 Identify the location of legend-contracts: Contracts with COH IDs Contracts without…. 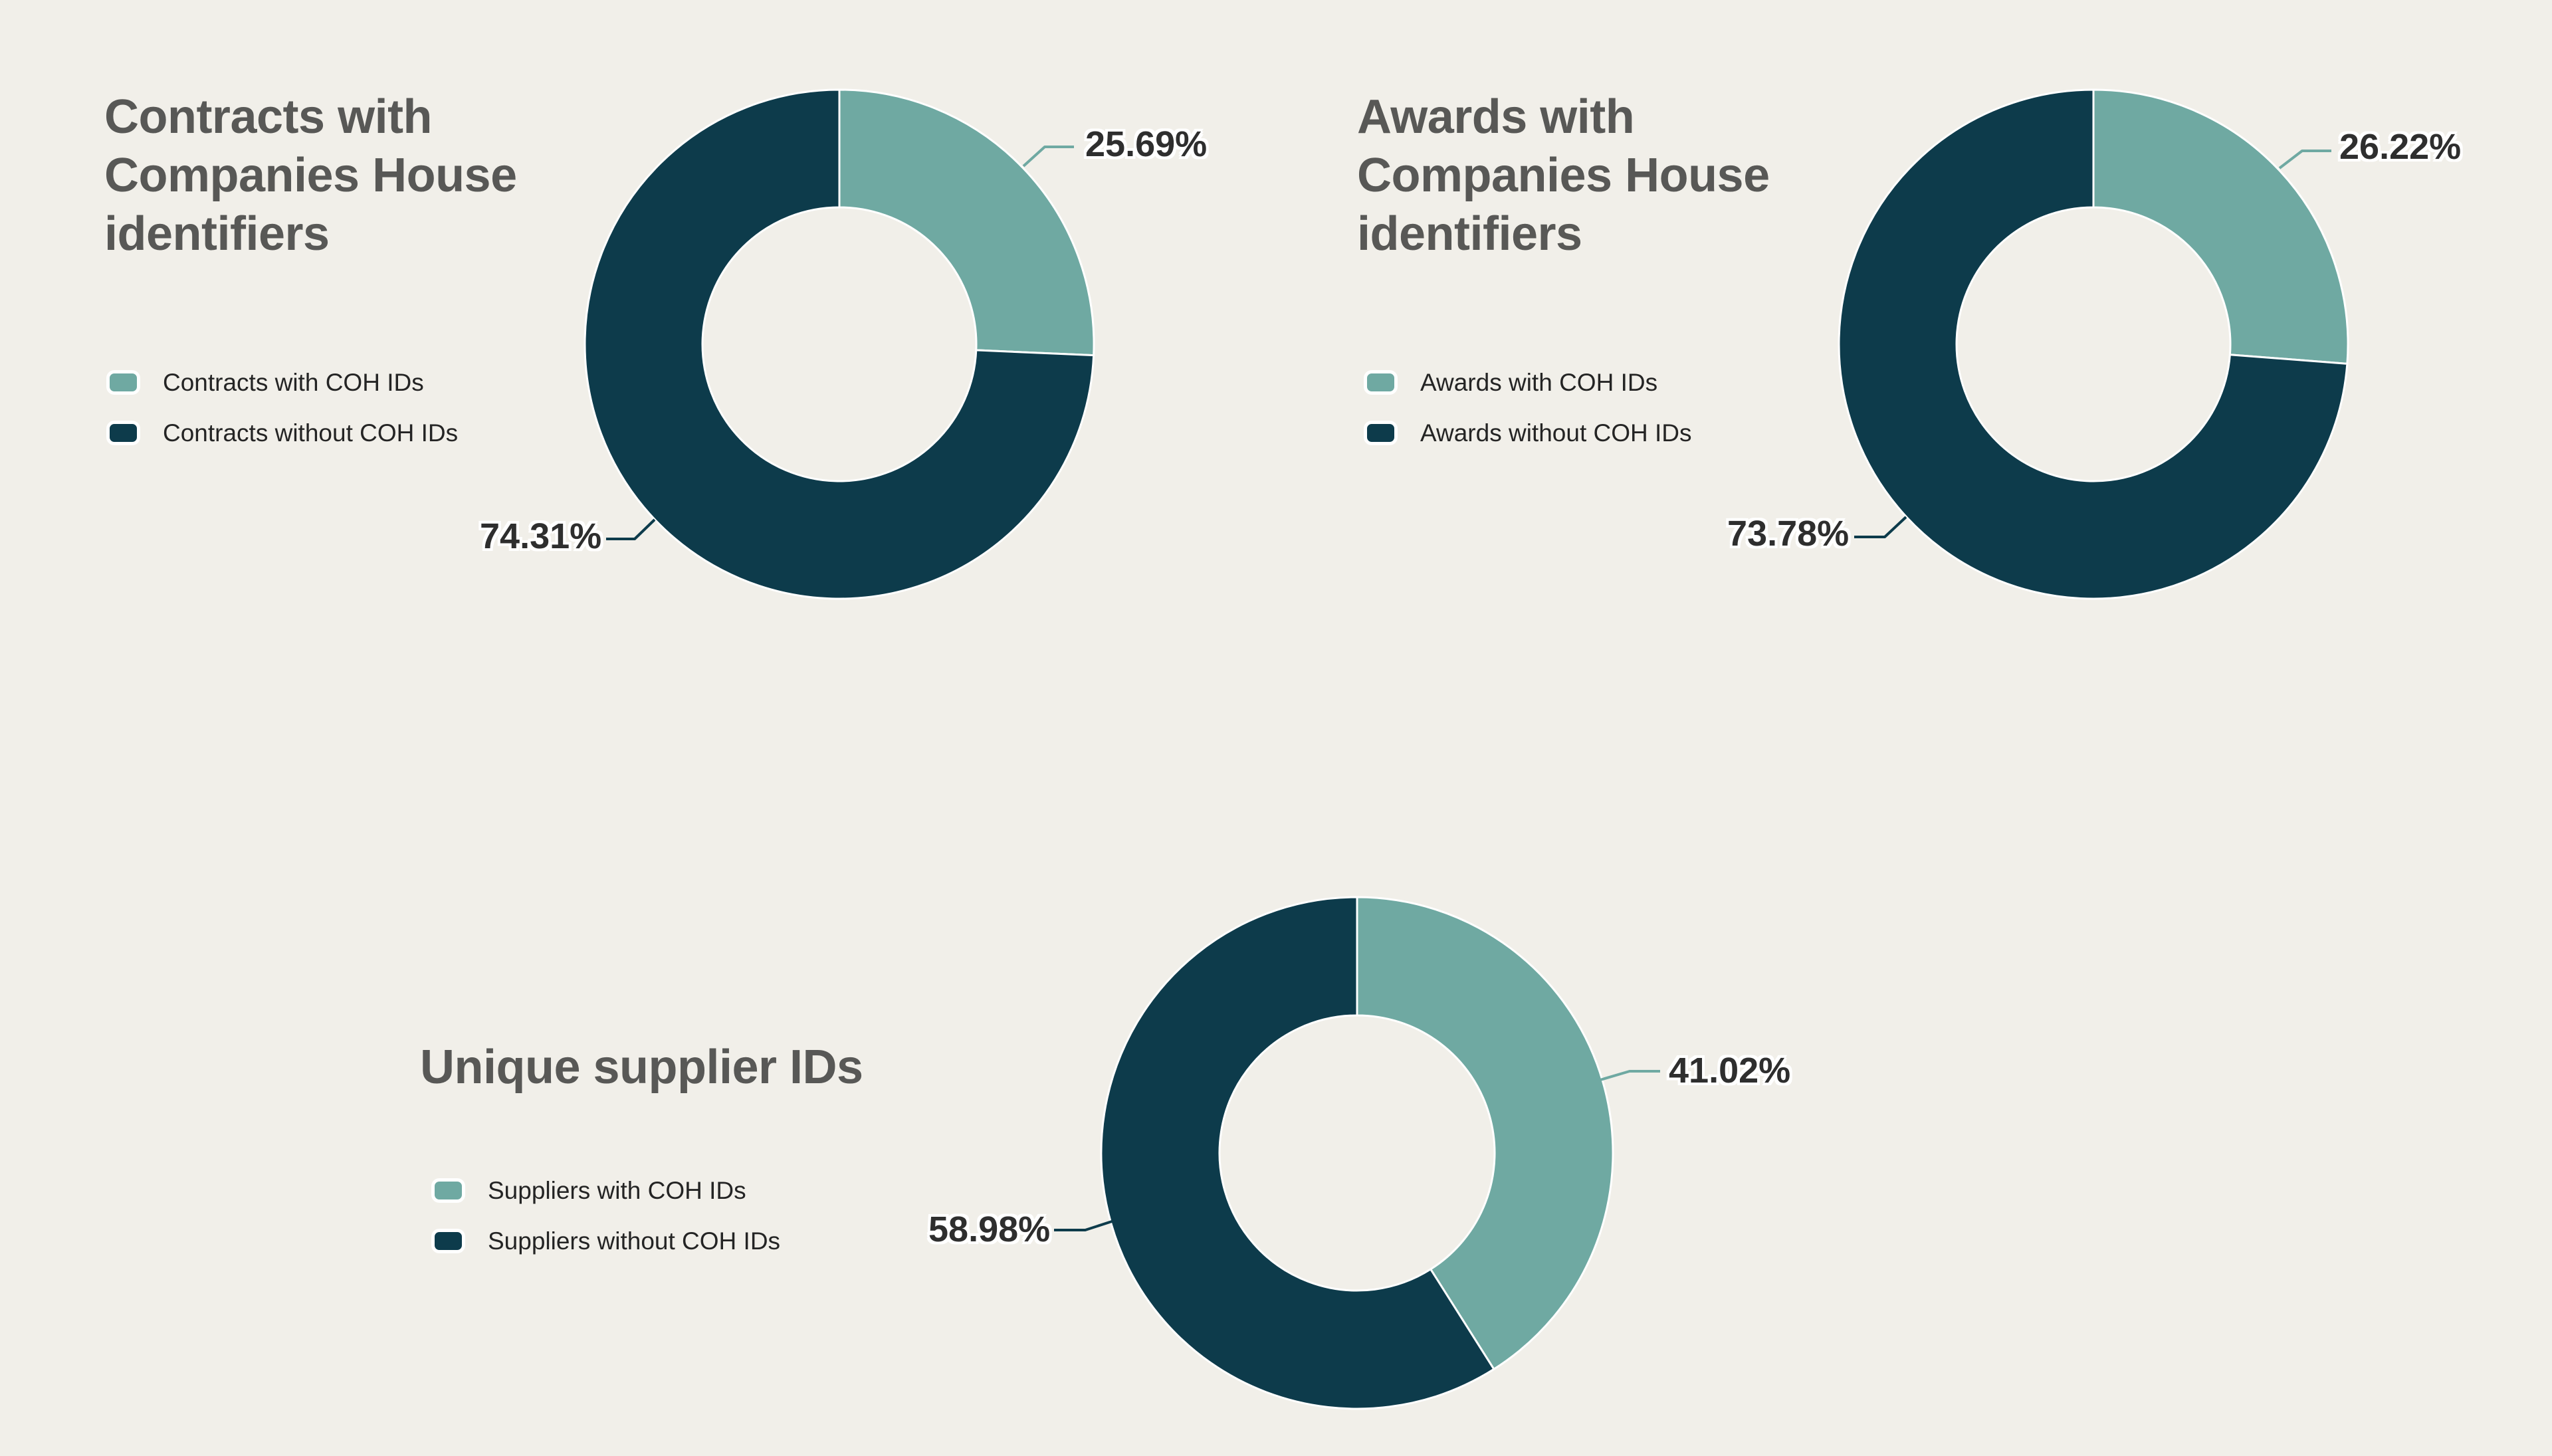
(282, 420).